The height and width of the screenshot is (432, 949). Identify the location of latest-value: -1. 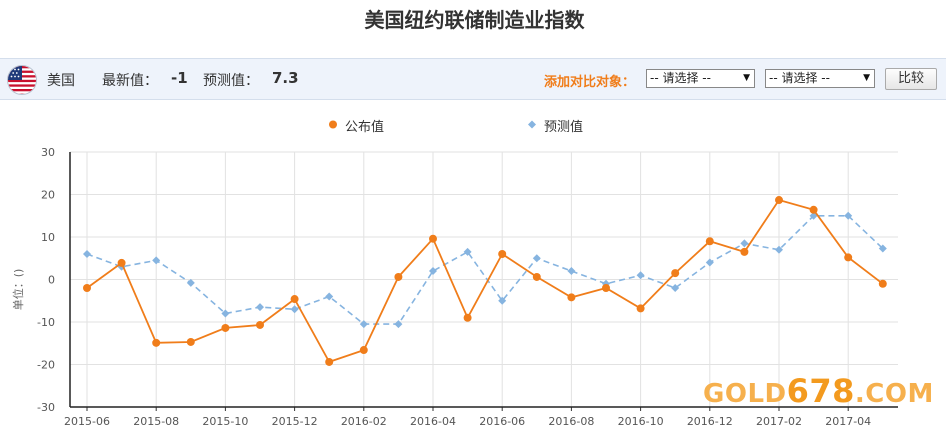
(179, 78).